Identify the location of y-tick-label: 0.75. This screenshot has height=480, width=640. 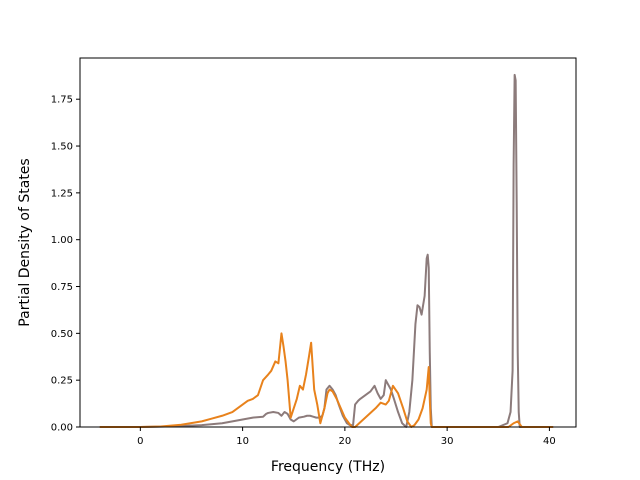
(62, 287).